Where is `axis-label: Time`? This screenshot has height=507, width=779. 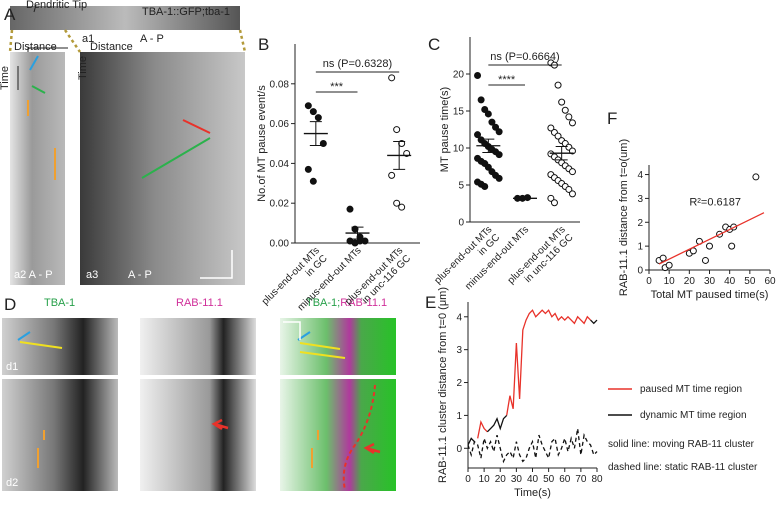
axis-label: Time is located at coordinates (83, 68).